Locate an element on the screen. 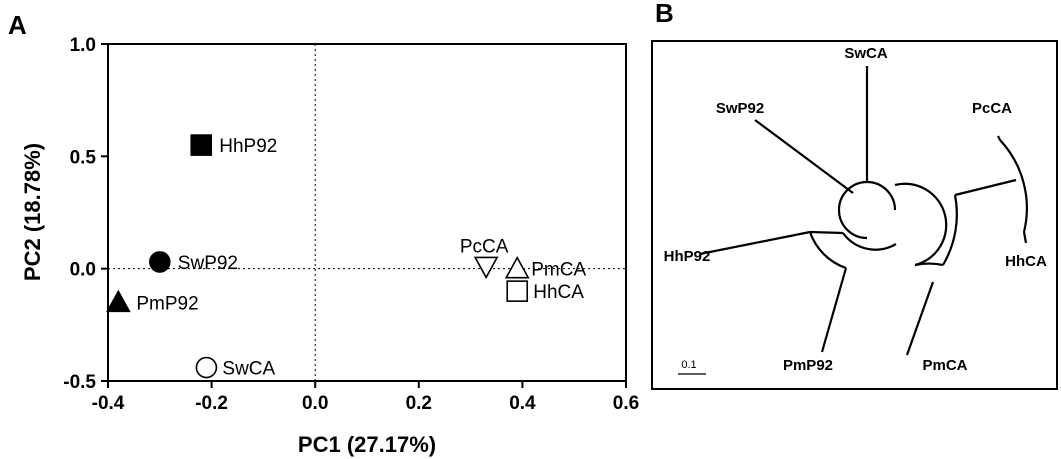  leaf-pmp92: PmP92 is located at coordinates (808, 365).